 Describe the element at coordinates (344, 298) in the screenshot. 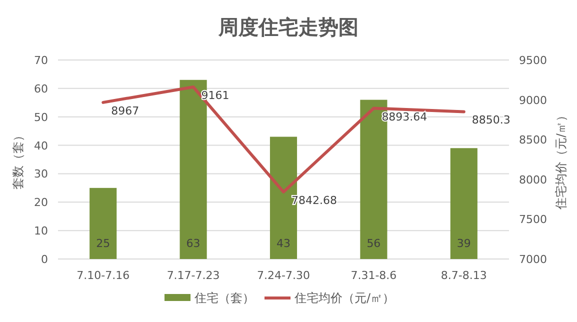

I see `legend-label: 住宅均价（元/㎡）` at that location.